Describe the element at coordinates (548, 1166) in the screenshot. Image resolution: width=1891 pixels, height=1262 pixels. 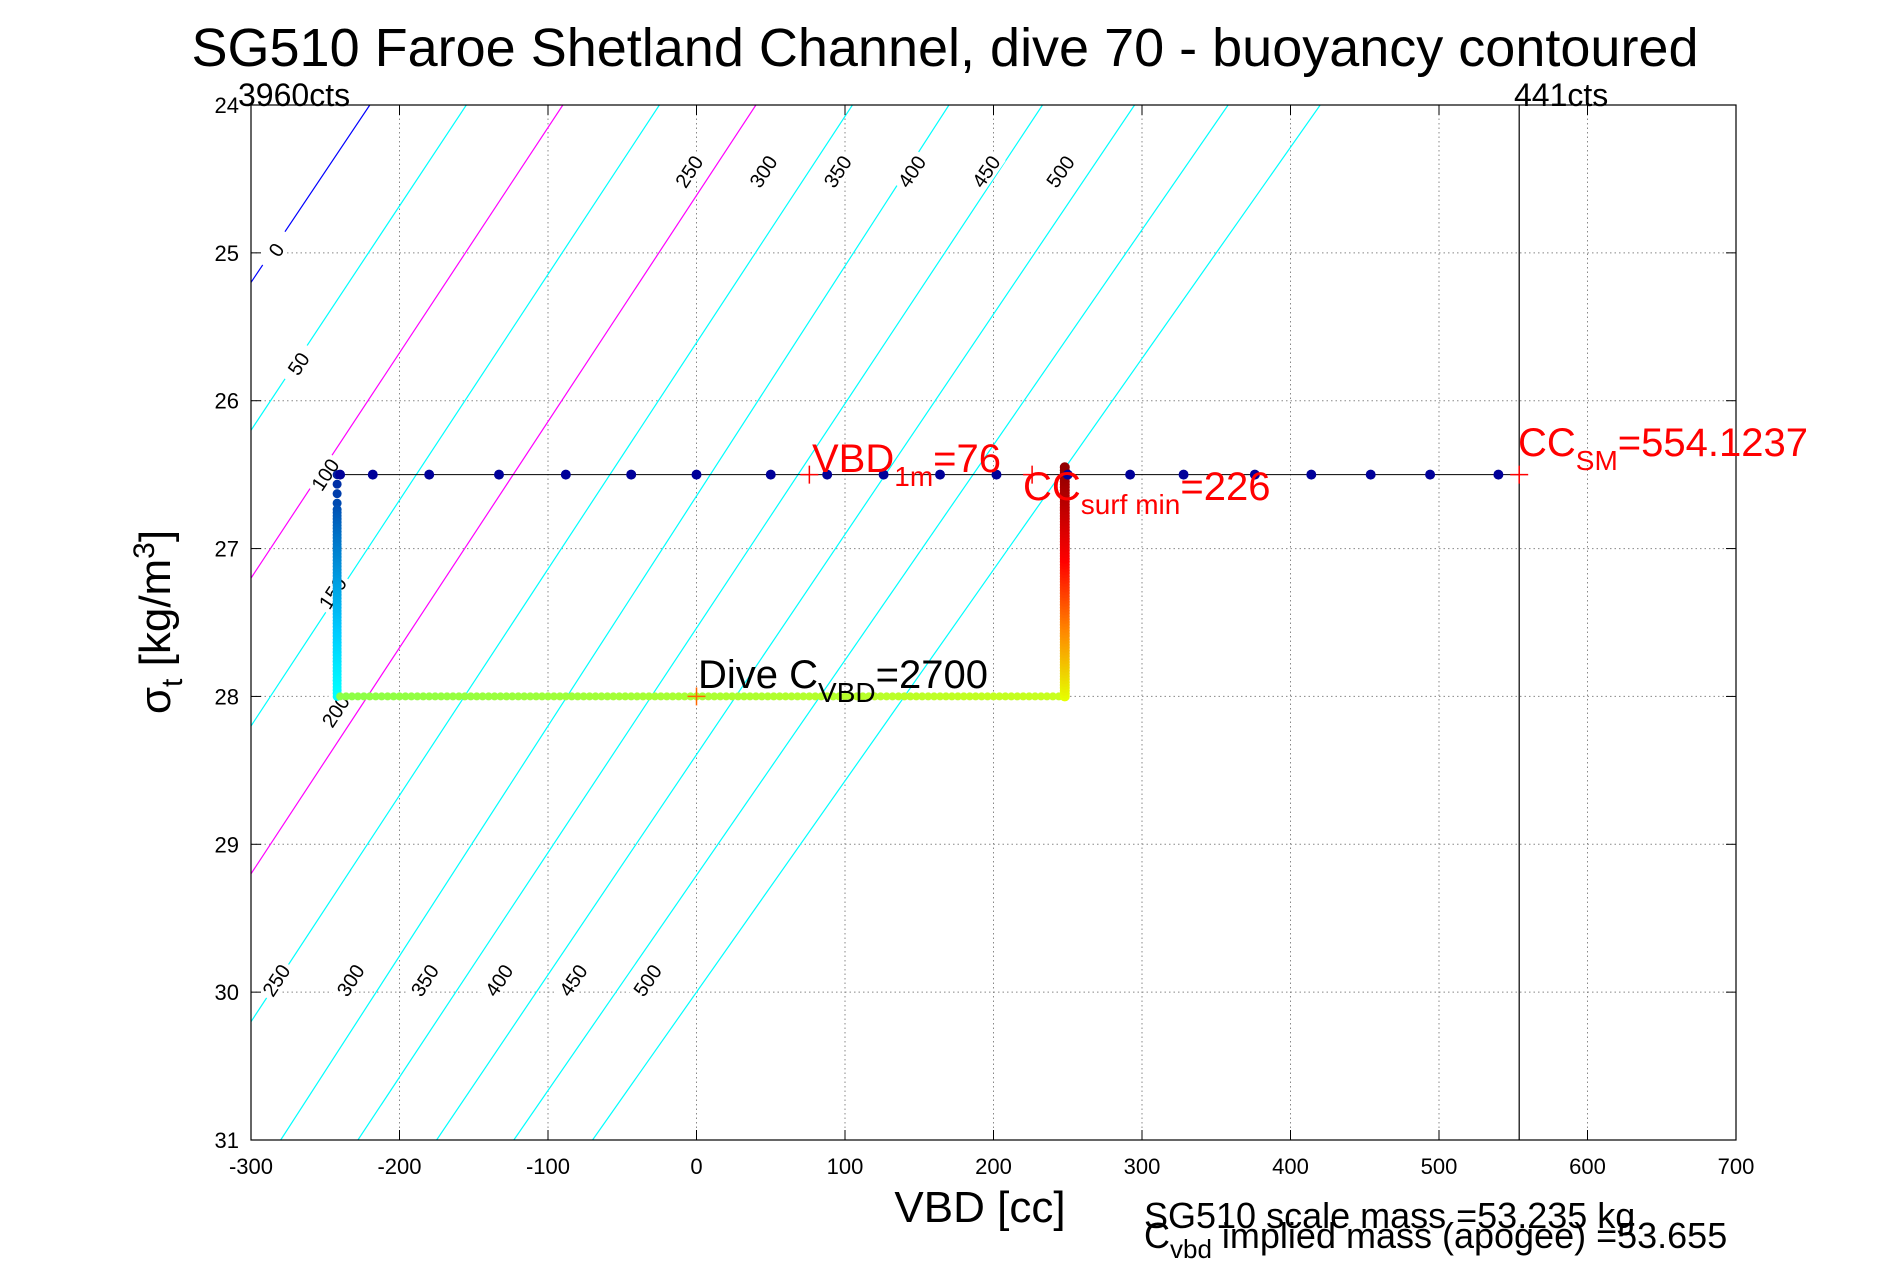
I see `x-tick-label: -100` at that location.